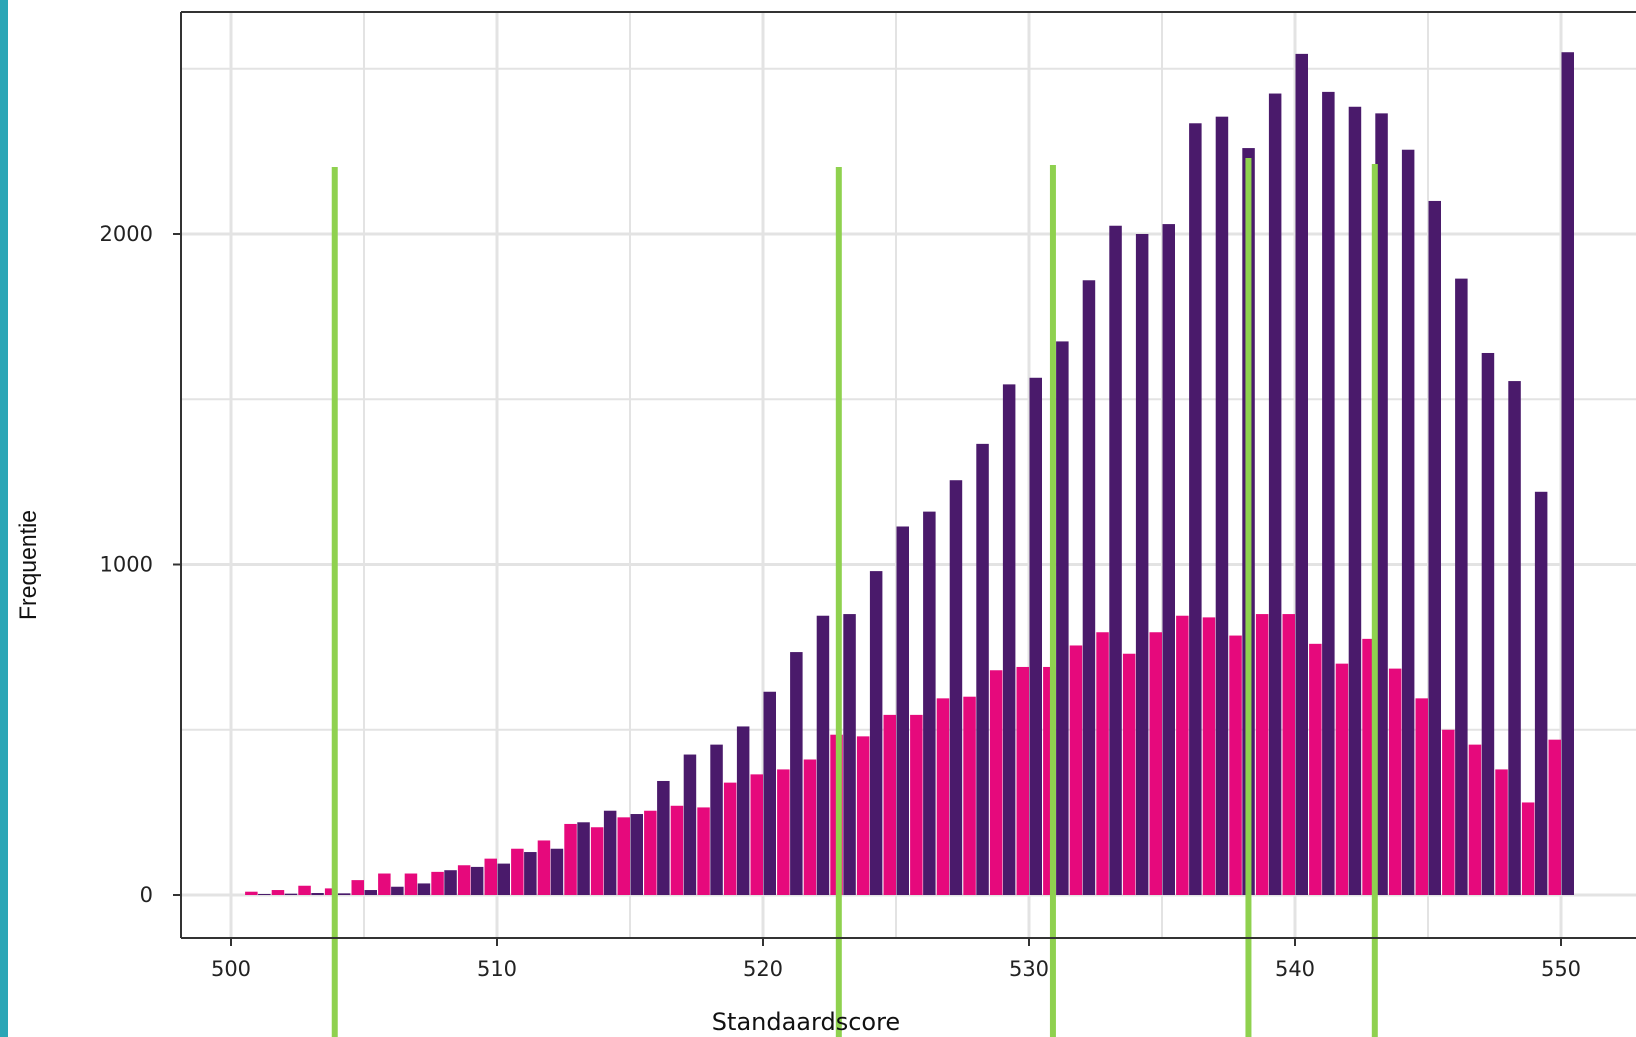  Describe the element at coordinates (231, 969) in the screenshot. I see `x-tick-label-500: 500` at that location.